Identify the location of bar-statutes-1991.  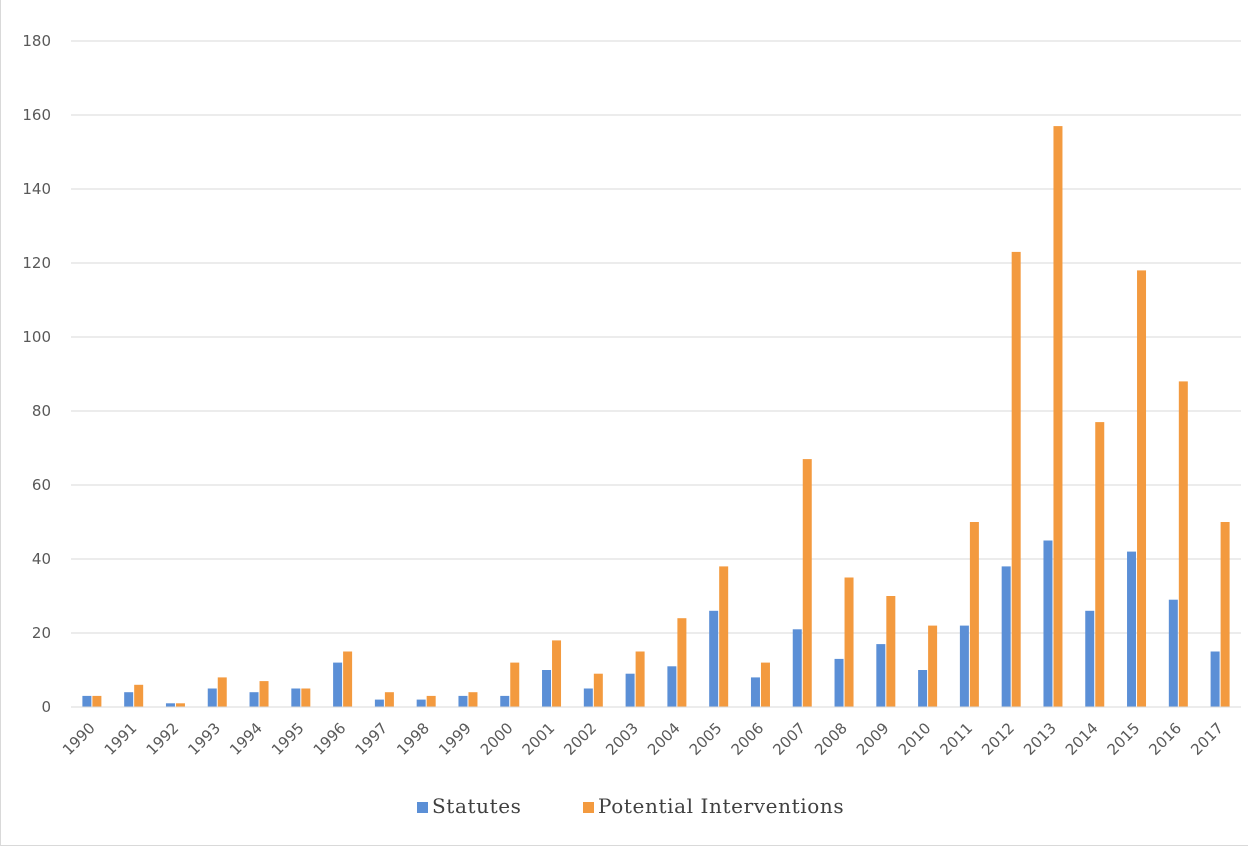
(129, 699).